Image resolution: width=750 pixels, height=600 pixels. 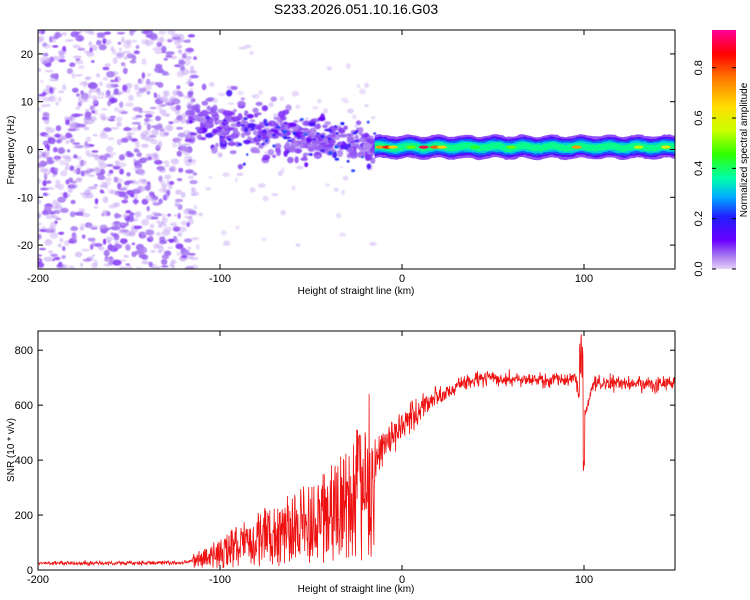 I want to click on colorbar-gradient, so click(x=724, y=149).